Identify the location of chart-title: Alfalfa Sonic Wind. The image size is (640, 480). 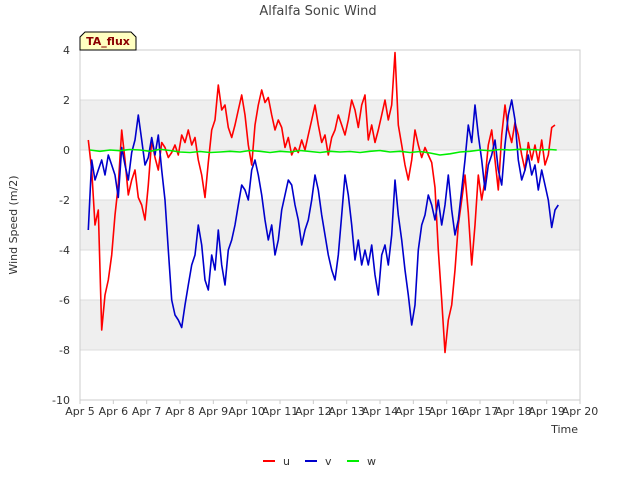
(317, 11).